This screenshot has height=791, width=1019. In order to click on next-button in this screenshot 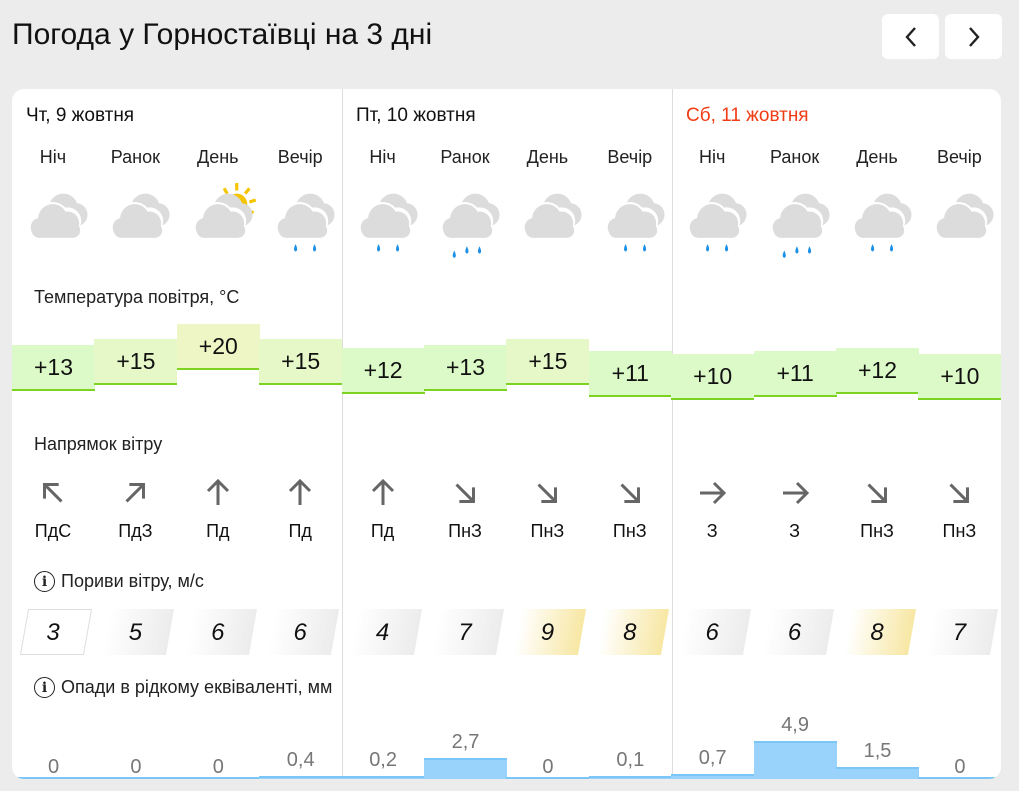, I will do `click(973, 36)`.